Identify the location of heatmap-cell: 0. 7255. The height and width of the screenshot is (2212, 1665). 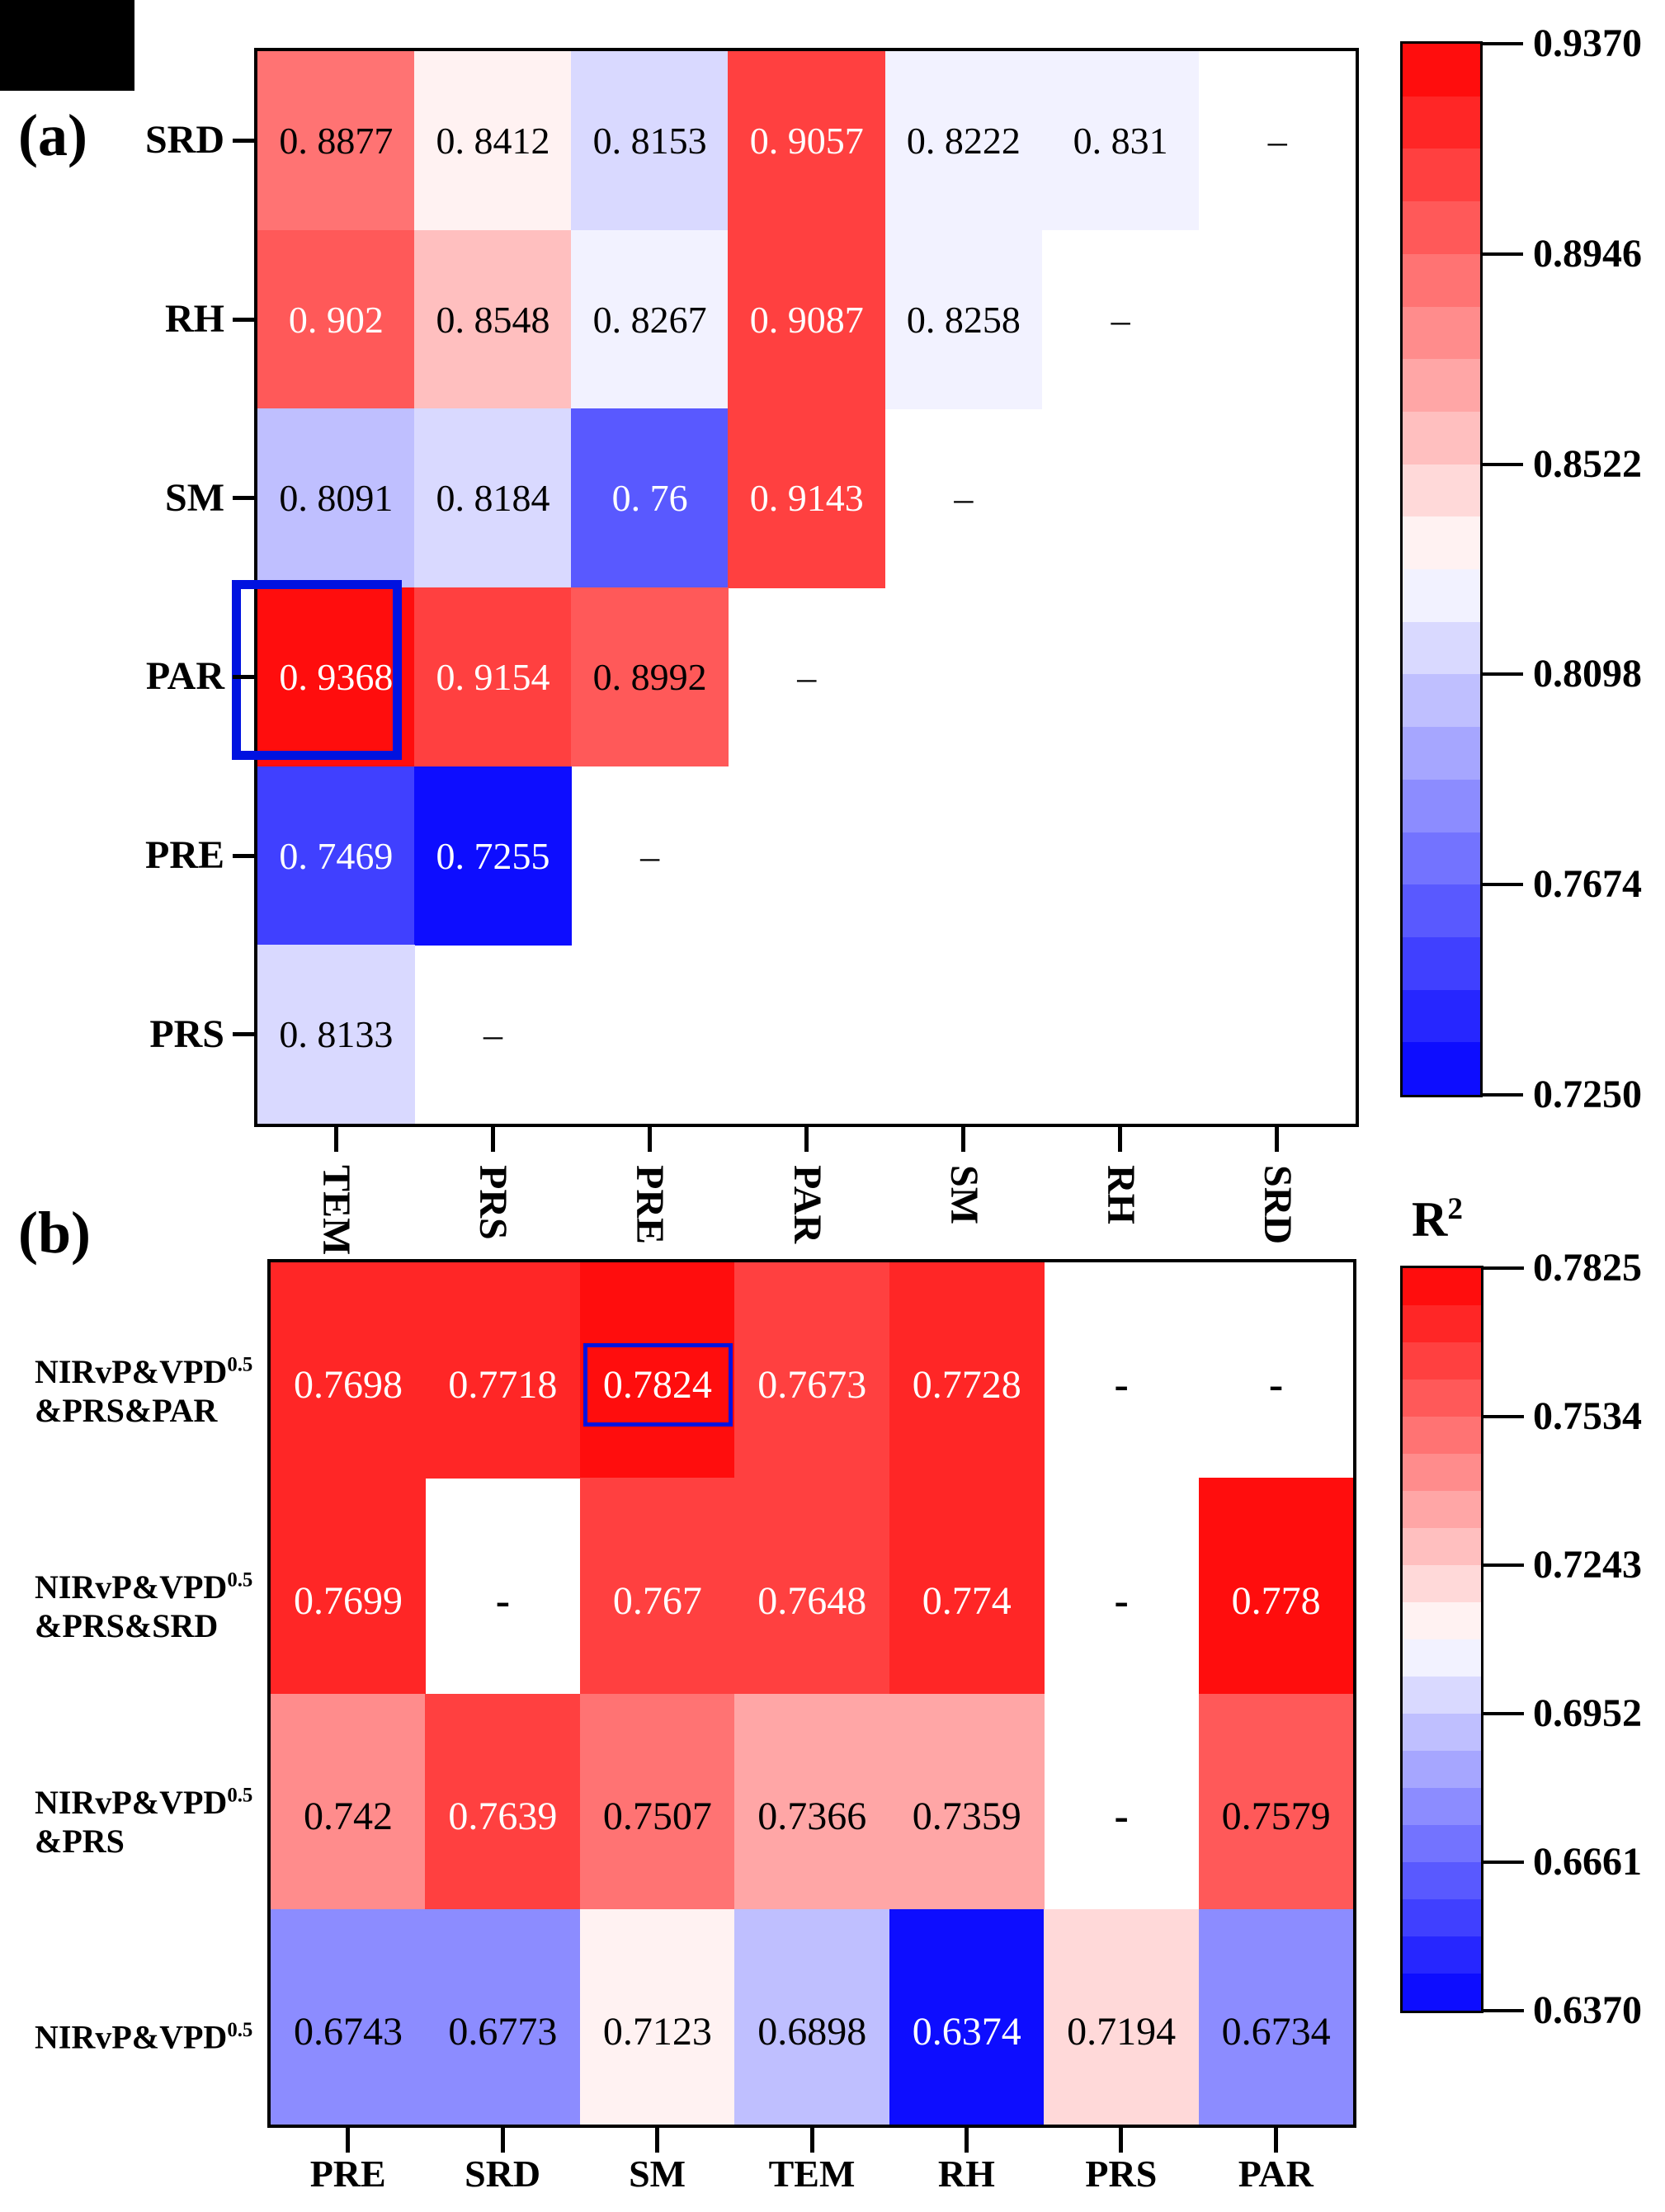
(493, 856).